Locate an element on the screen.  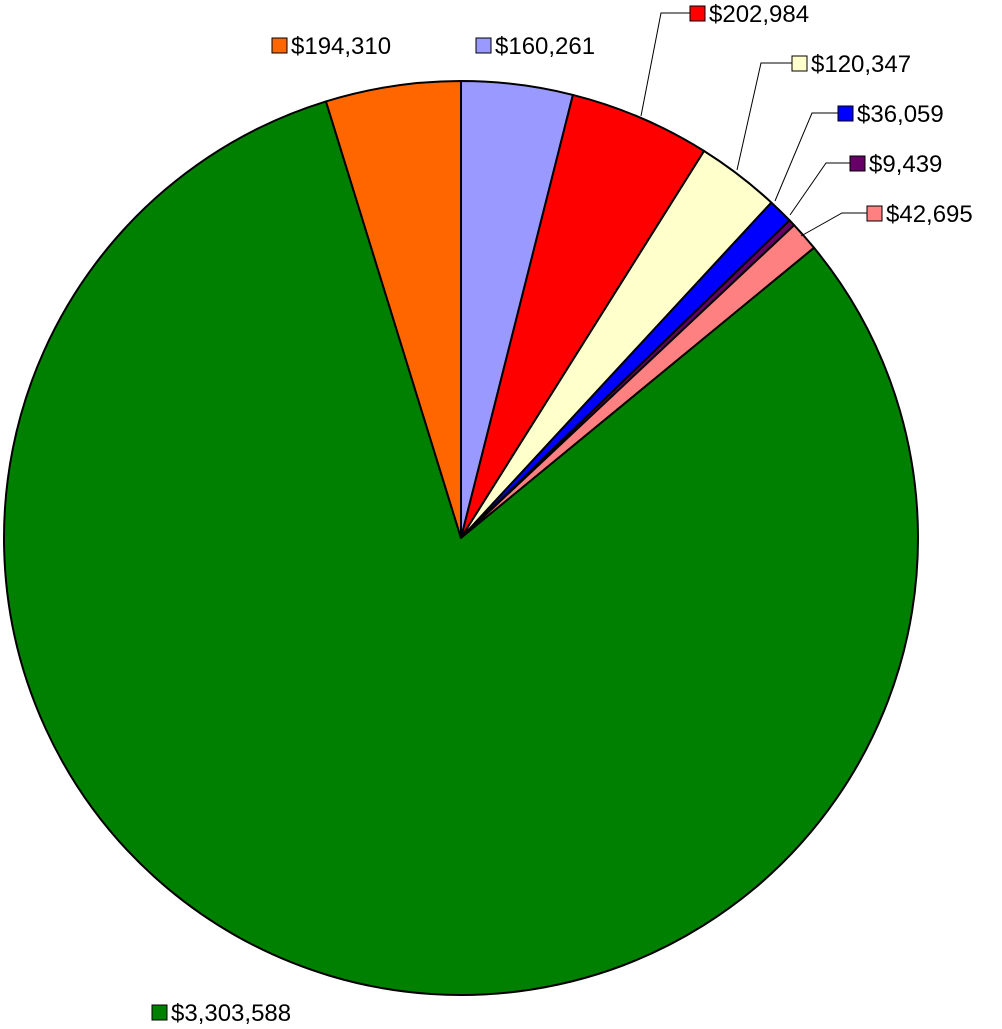
data-label-3: $120,347 is located at coordinates (861, 64).